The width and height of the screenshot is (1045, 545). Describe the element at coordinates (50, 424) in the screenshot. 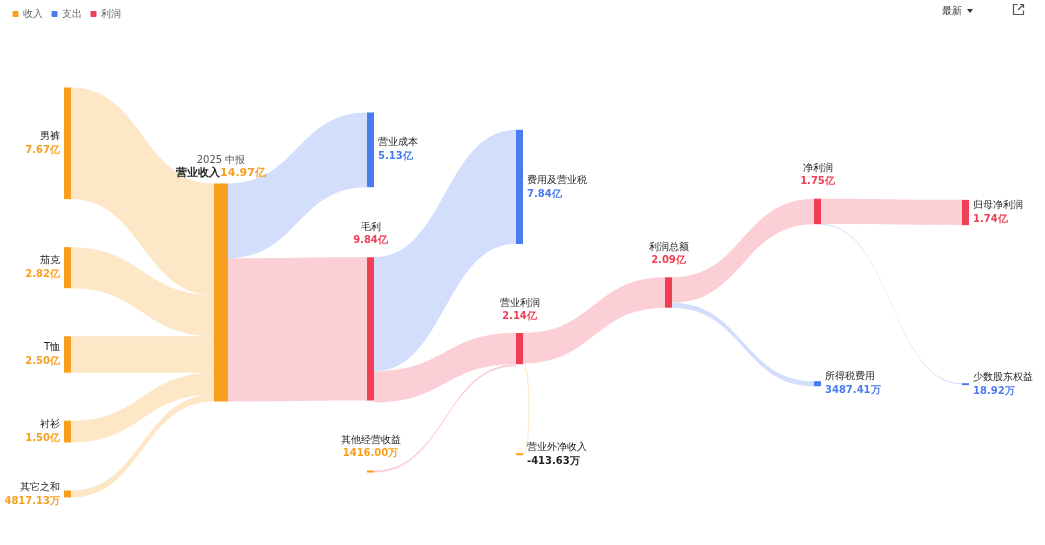

I see `category-label: 衬衫` at that location.